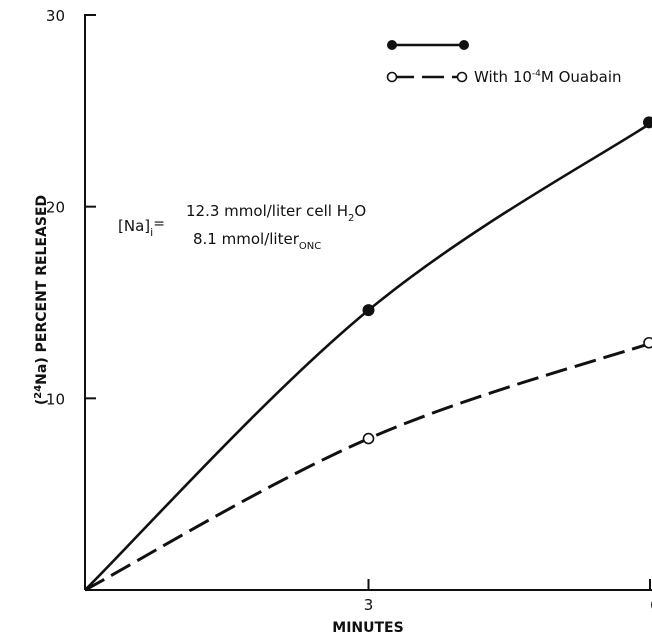  I want to click on annotation-line-1-text: 12.3 mmol/liter cell H, so click(267, 211).